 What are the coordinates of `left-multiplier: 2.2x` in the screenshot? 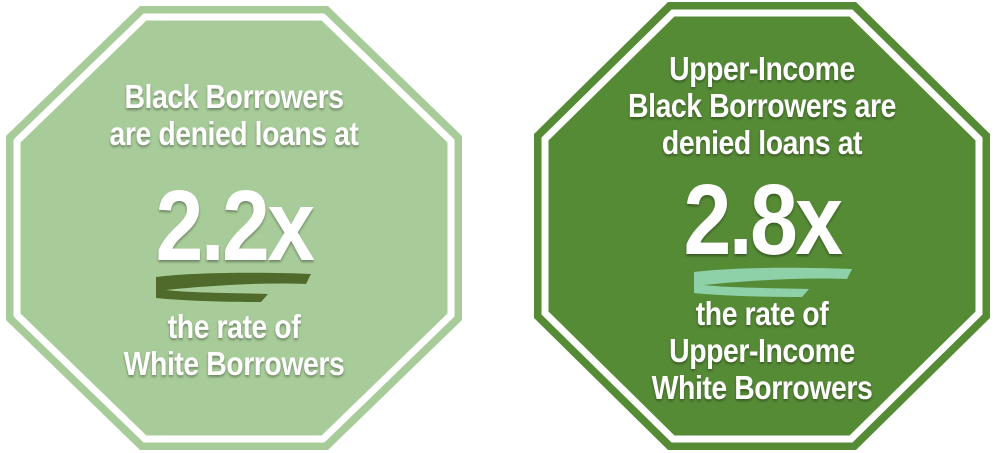 It's located at (235, 226).